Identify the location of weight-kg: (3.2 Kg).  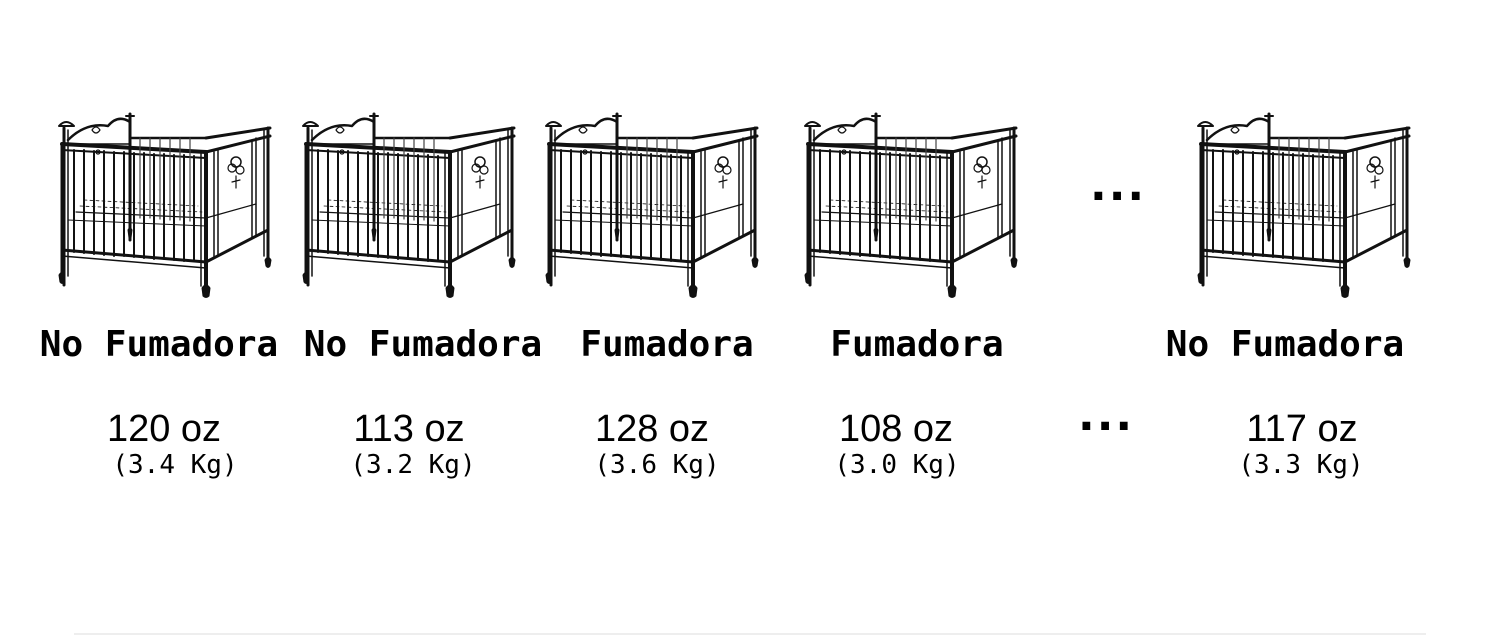
(413, 465).